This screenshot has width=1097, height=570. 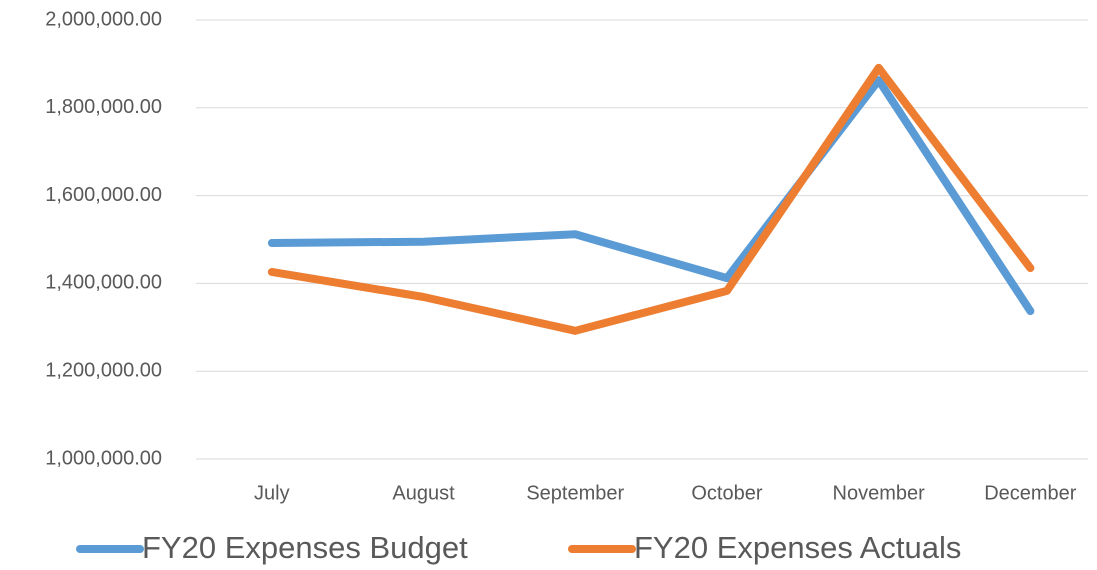 I want to click on x-tick-label: October, so click(x=726, y=493).